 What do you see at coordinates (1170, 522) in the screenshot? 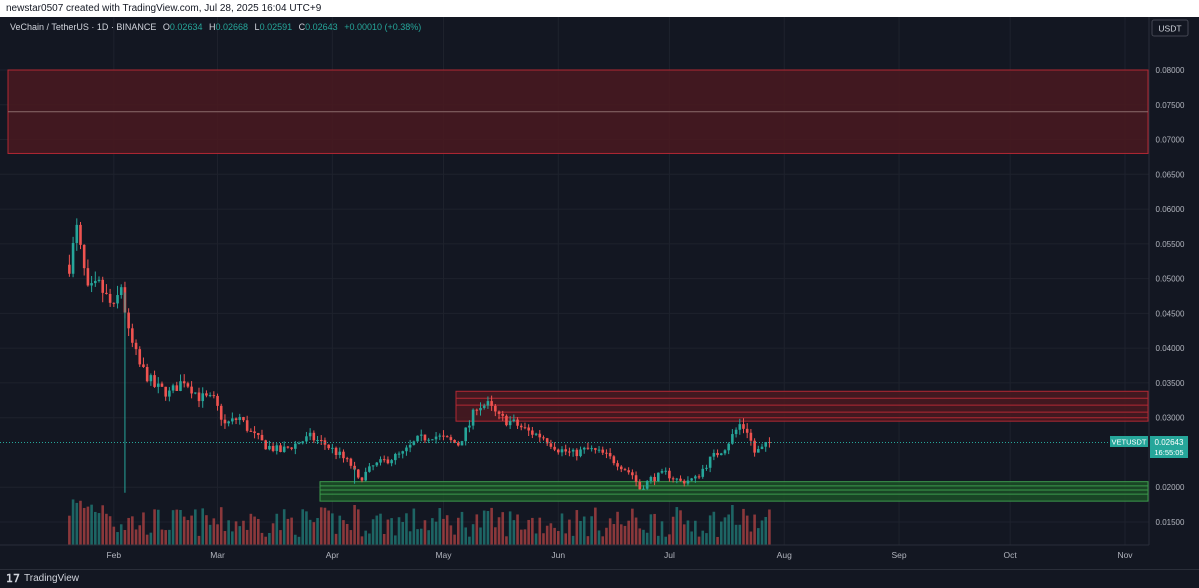
I see `y-tick-label: 0.01500` at bounding box center [1170, 522].